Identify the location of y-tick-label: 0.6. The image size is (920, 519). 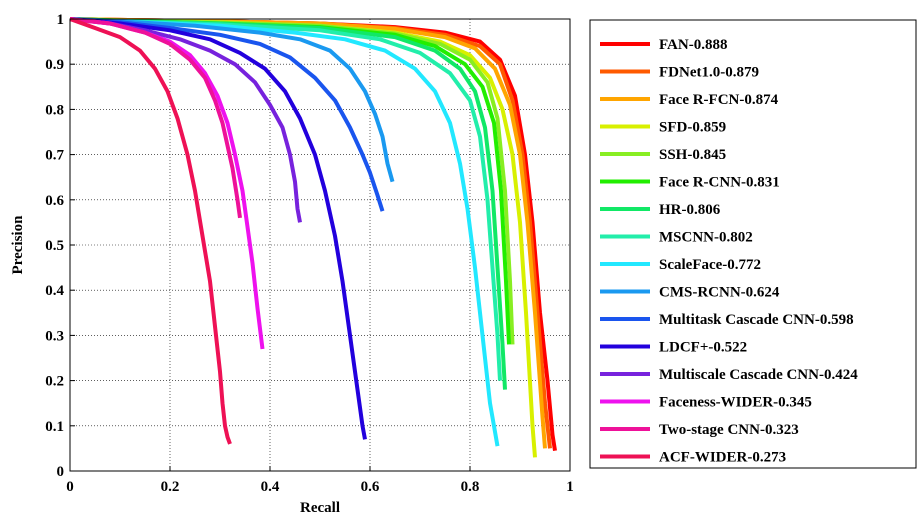
(54, 201).